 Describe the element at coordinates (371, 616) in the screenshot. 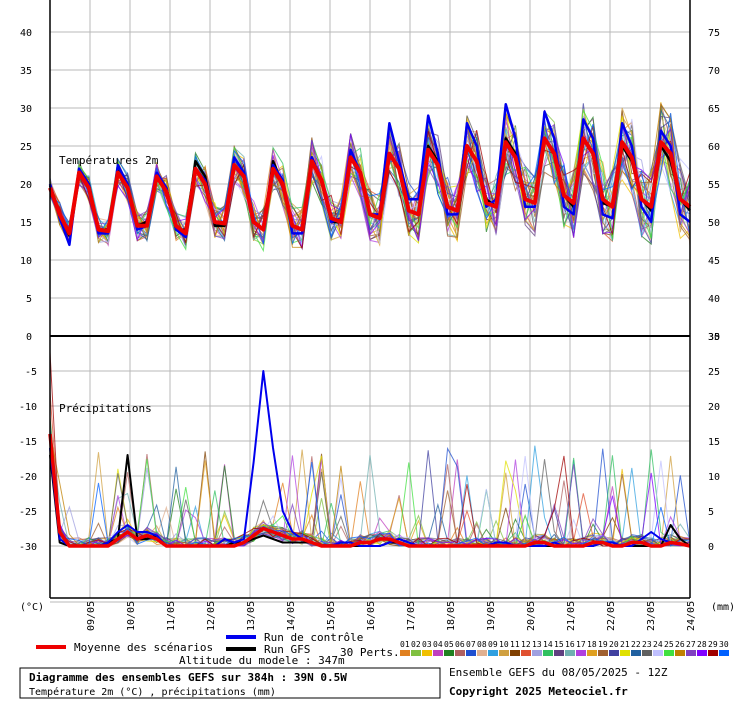

I see `date-tick-label: 16/05` at that location.